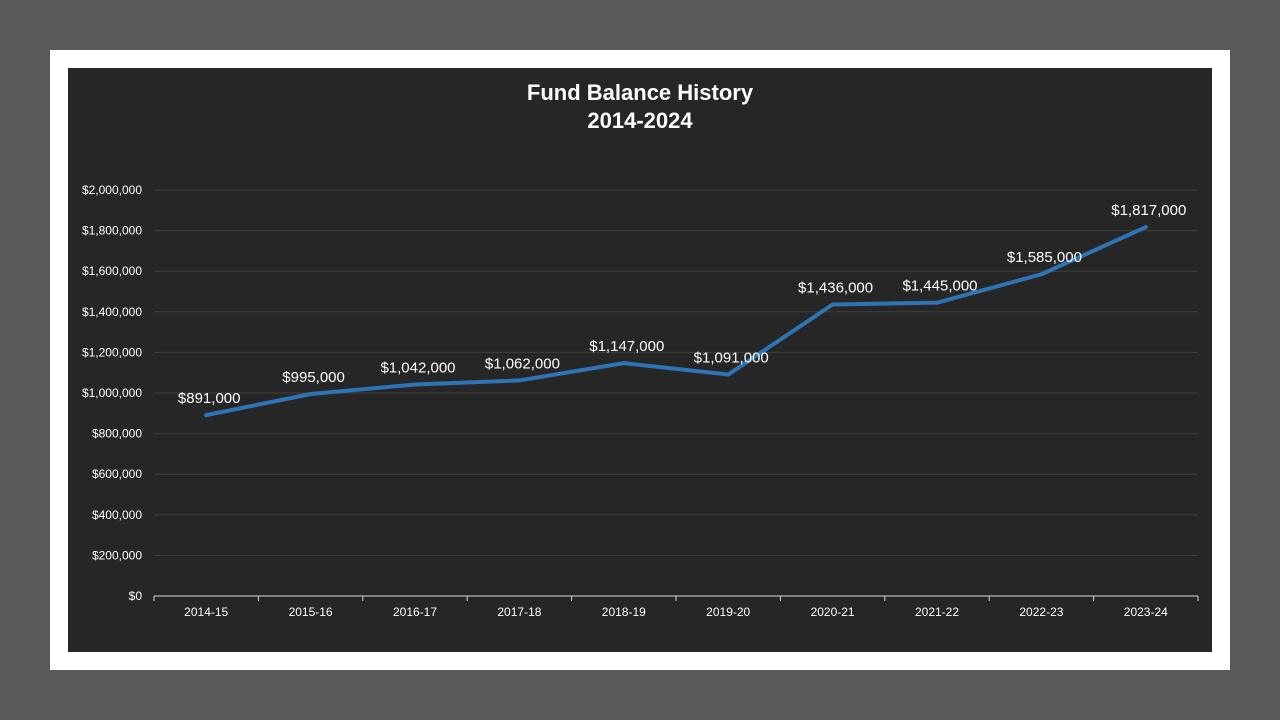 This screenshot has width=1280, height=720. I want to click on x-tick-label: 2019-20, so click(728, 612).